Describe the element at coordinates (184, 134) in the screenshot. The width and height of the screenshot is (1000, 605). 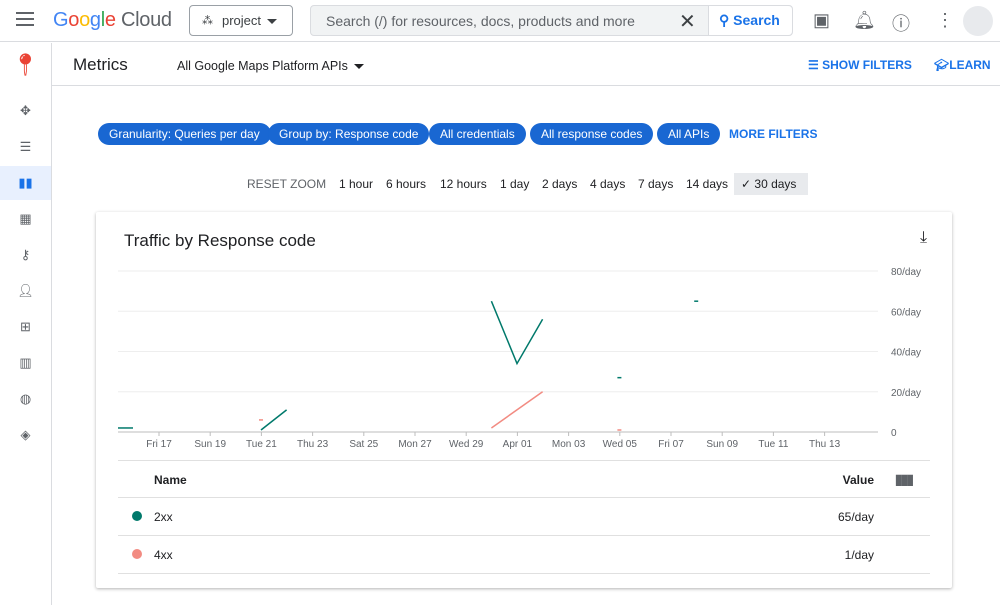
I see `filter-chip-granularity: Granularity: Queries per day` at that location.